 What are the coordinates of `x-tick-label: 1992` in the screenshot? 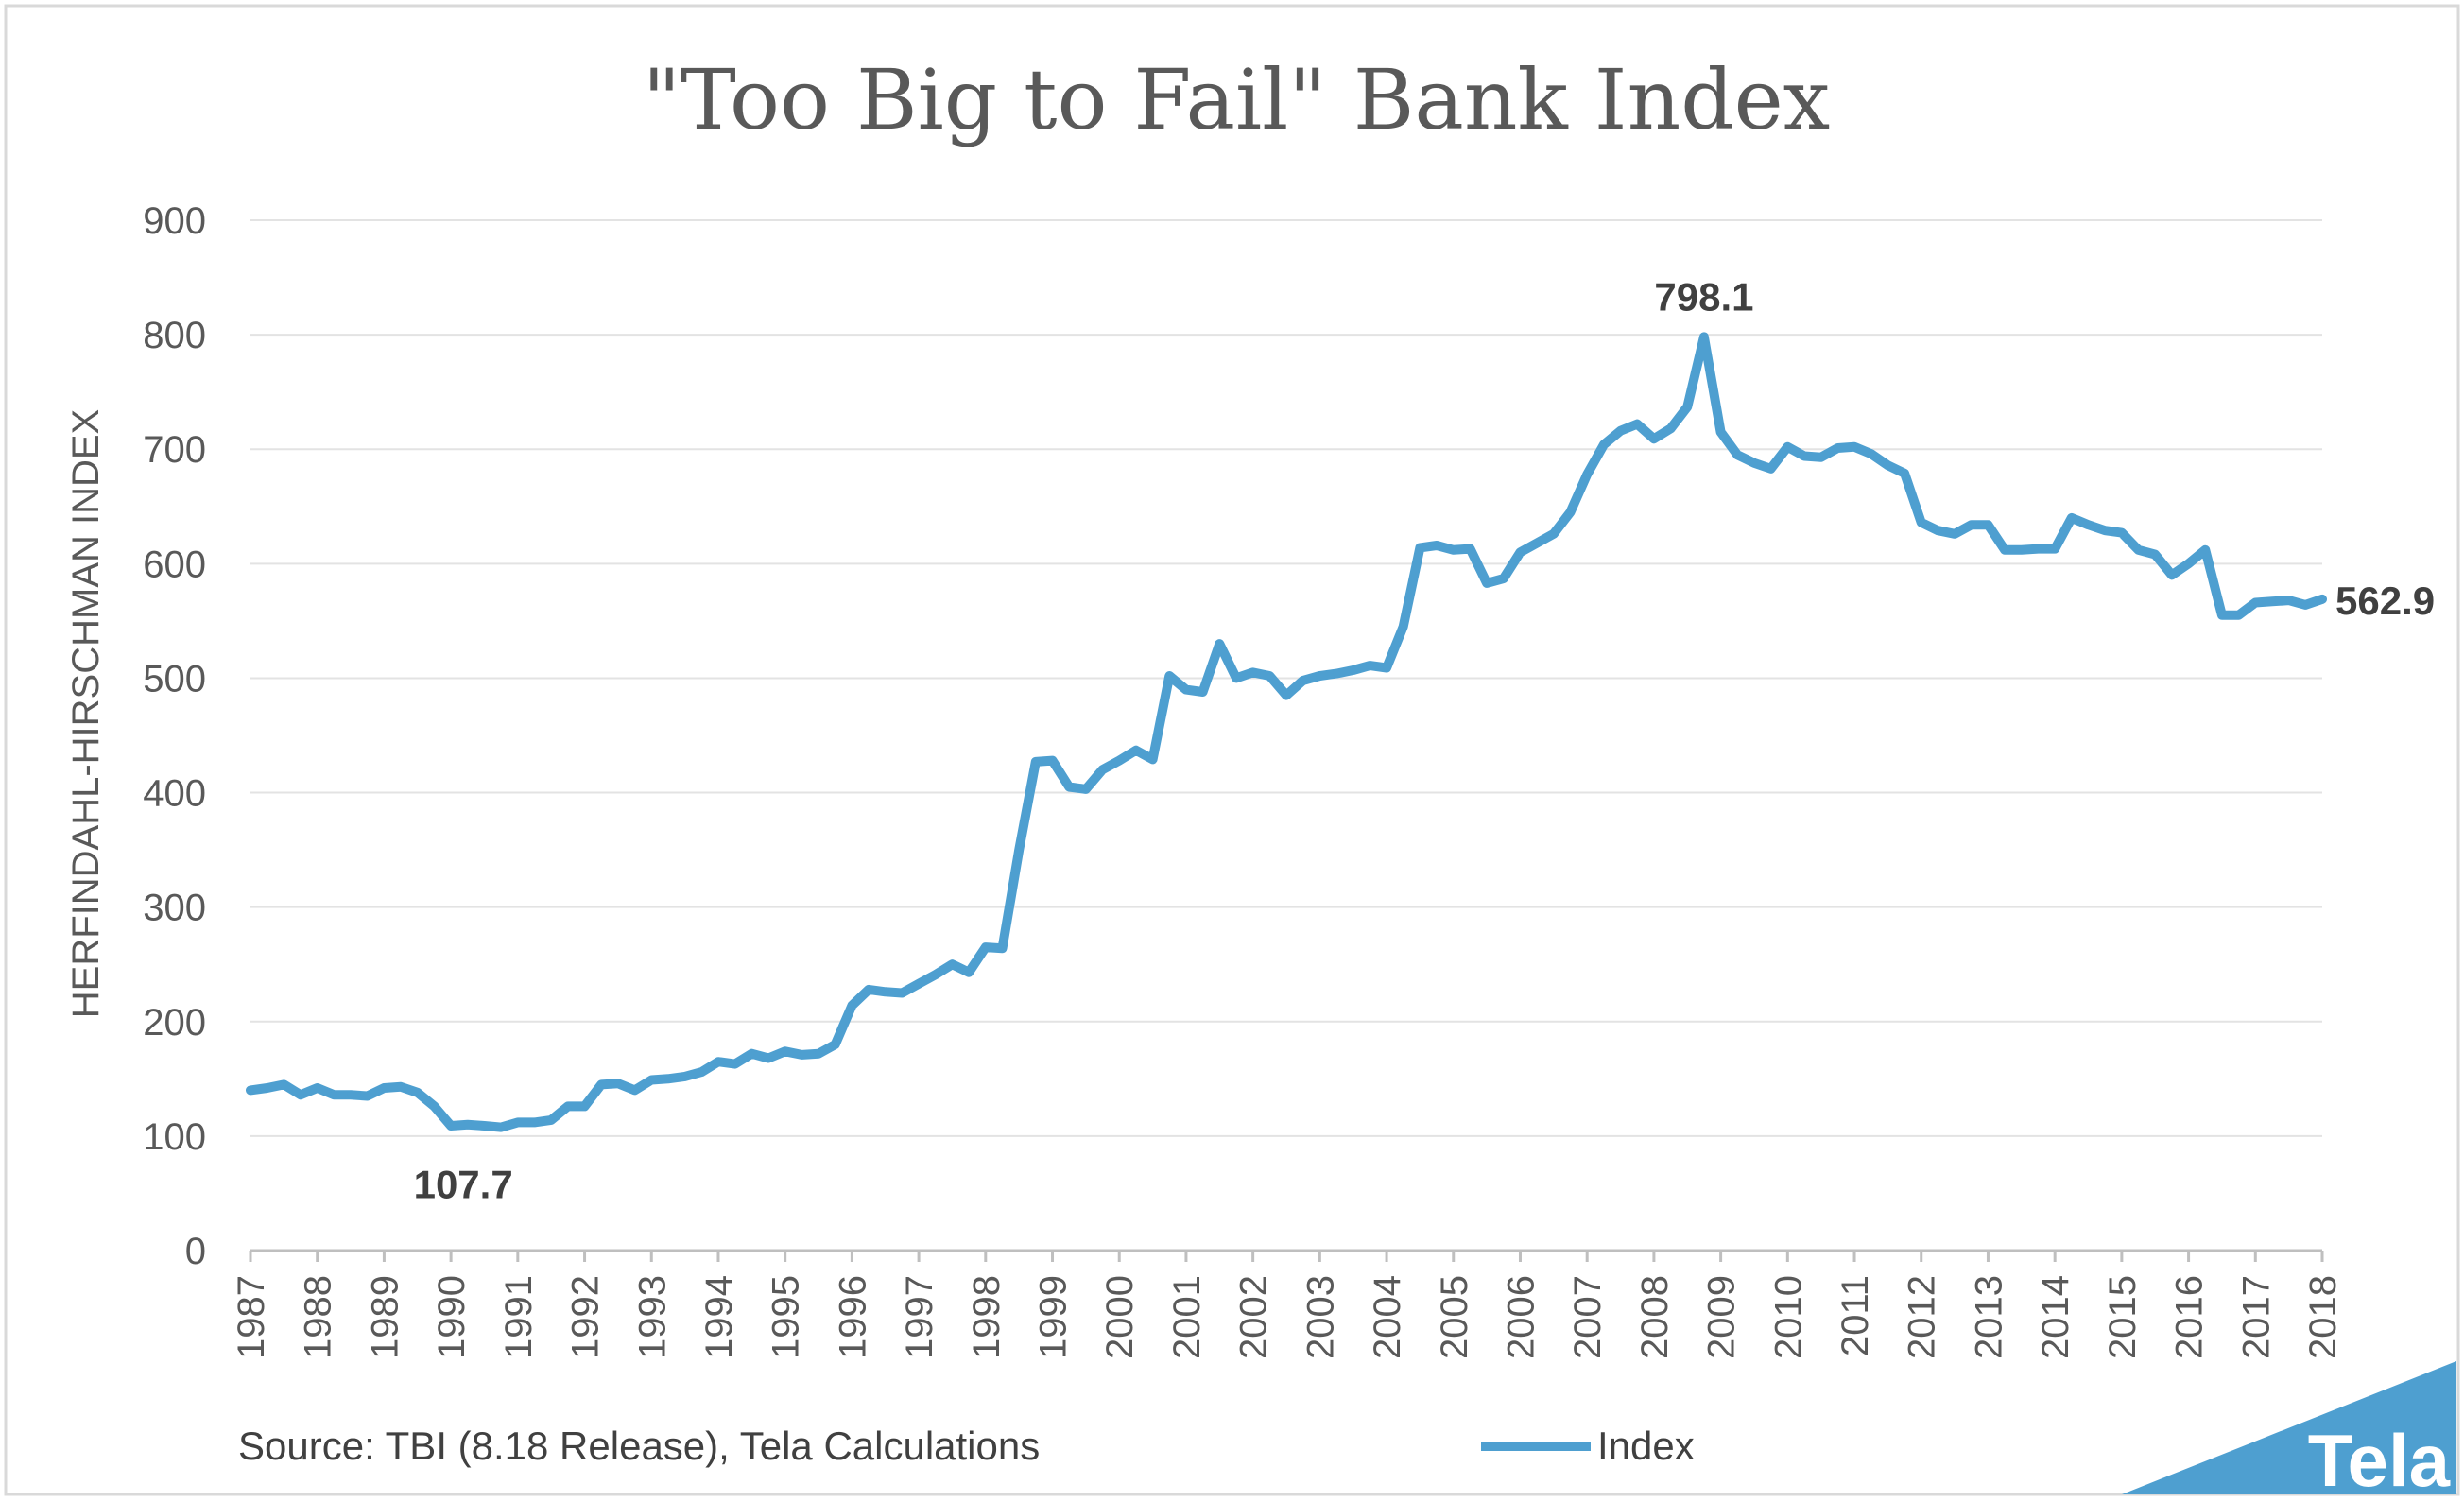 It's located at (586, 1317).